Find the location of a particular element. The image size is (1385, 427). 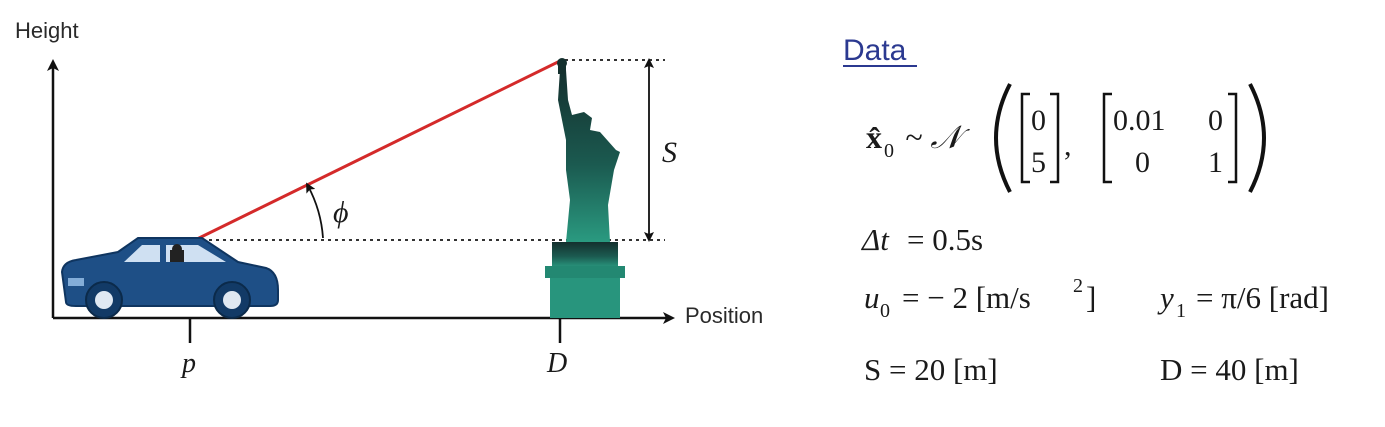

big-left-paren is located at coordinates (1003, 138).